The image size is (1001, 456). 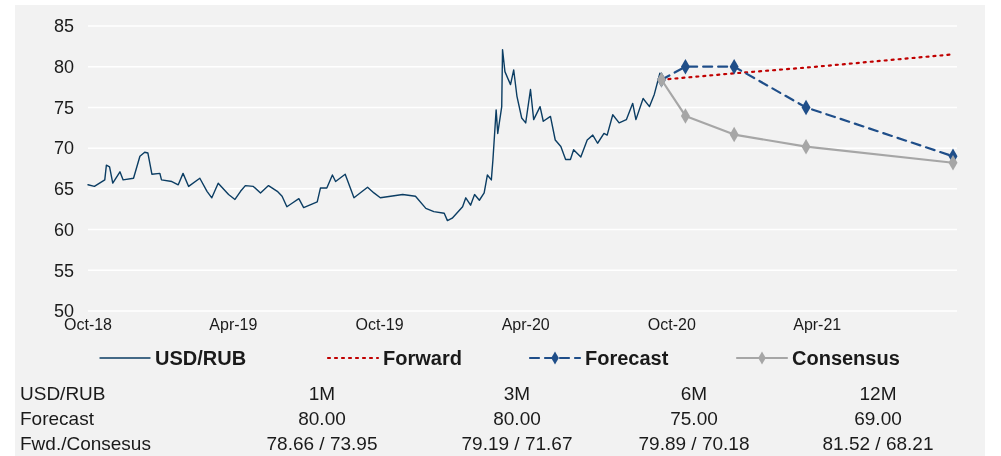 What do you see at coordinates (201, 358) in the screenshot?
I see `legend-label: USD/RUB` at bounding box center [201, 358].